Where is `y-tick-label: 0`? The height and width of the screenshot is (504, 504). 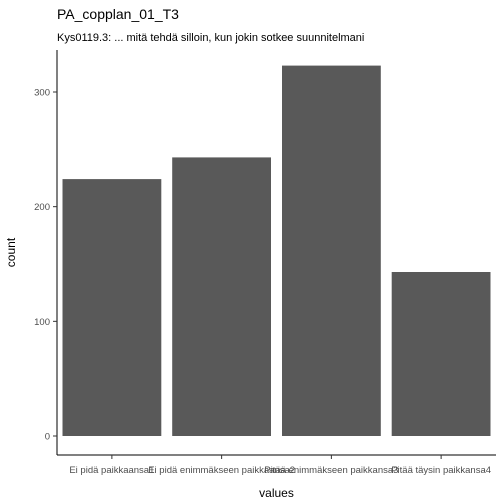 y-tick-label: 0 is located at coordinates (47, 437).